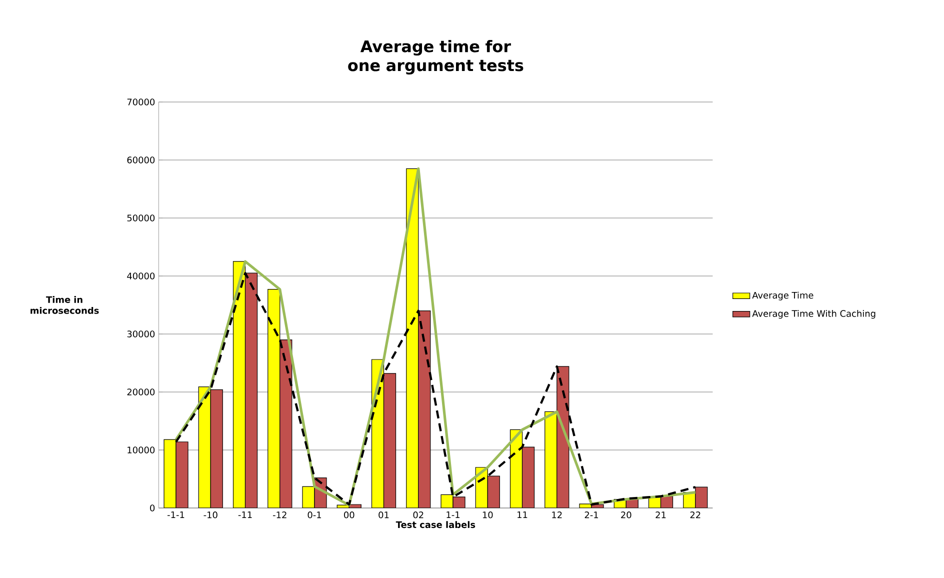  Describe the element at coordinates (141, 276) in the screenshot. I see `y-tick-label: 40000` at that location.